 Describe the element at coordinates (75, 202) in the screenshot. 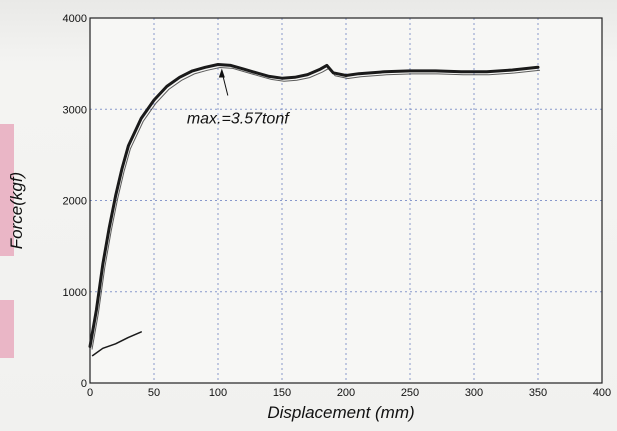

I see `y-tick-label: 2000` at that location.